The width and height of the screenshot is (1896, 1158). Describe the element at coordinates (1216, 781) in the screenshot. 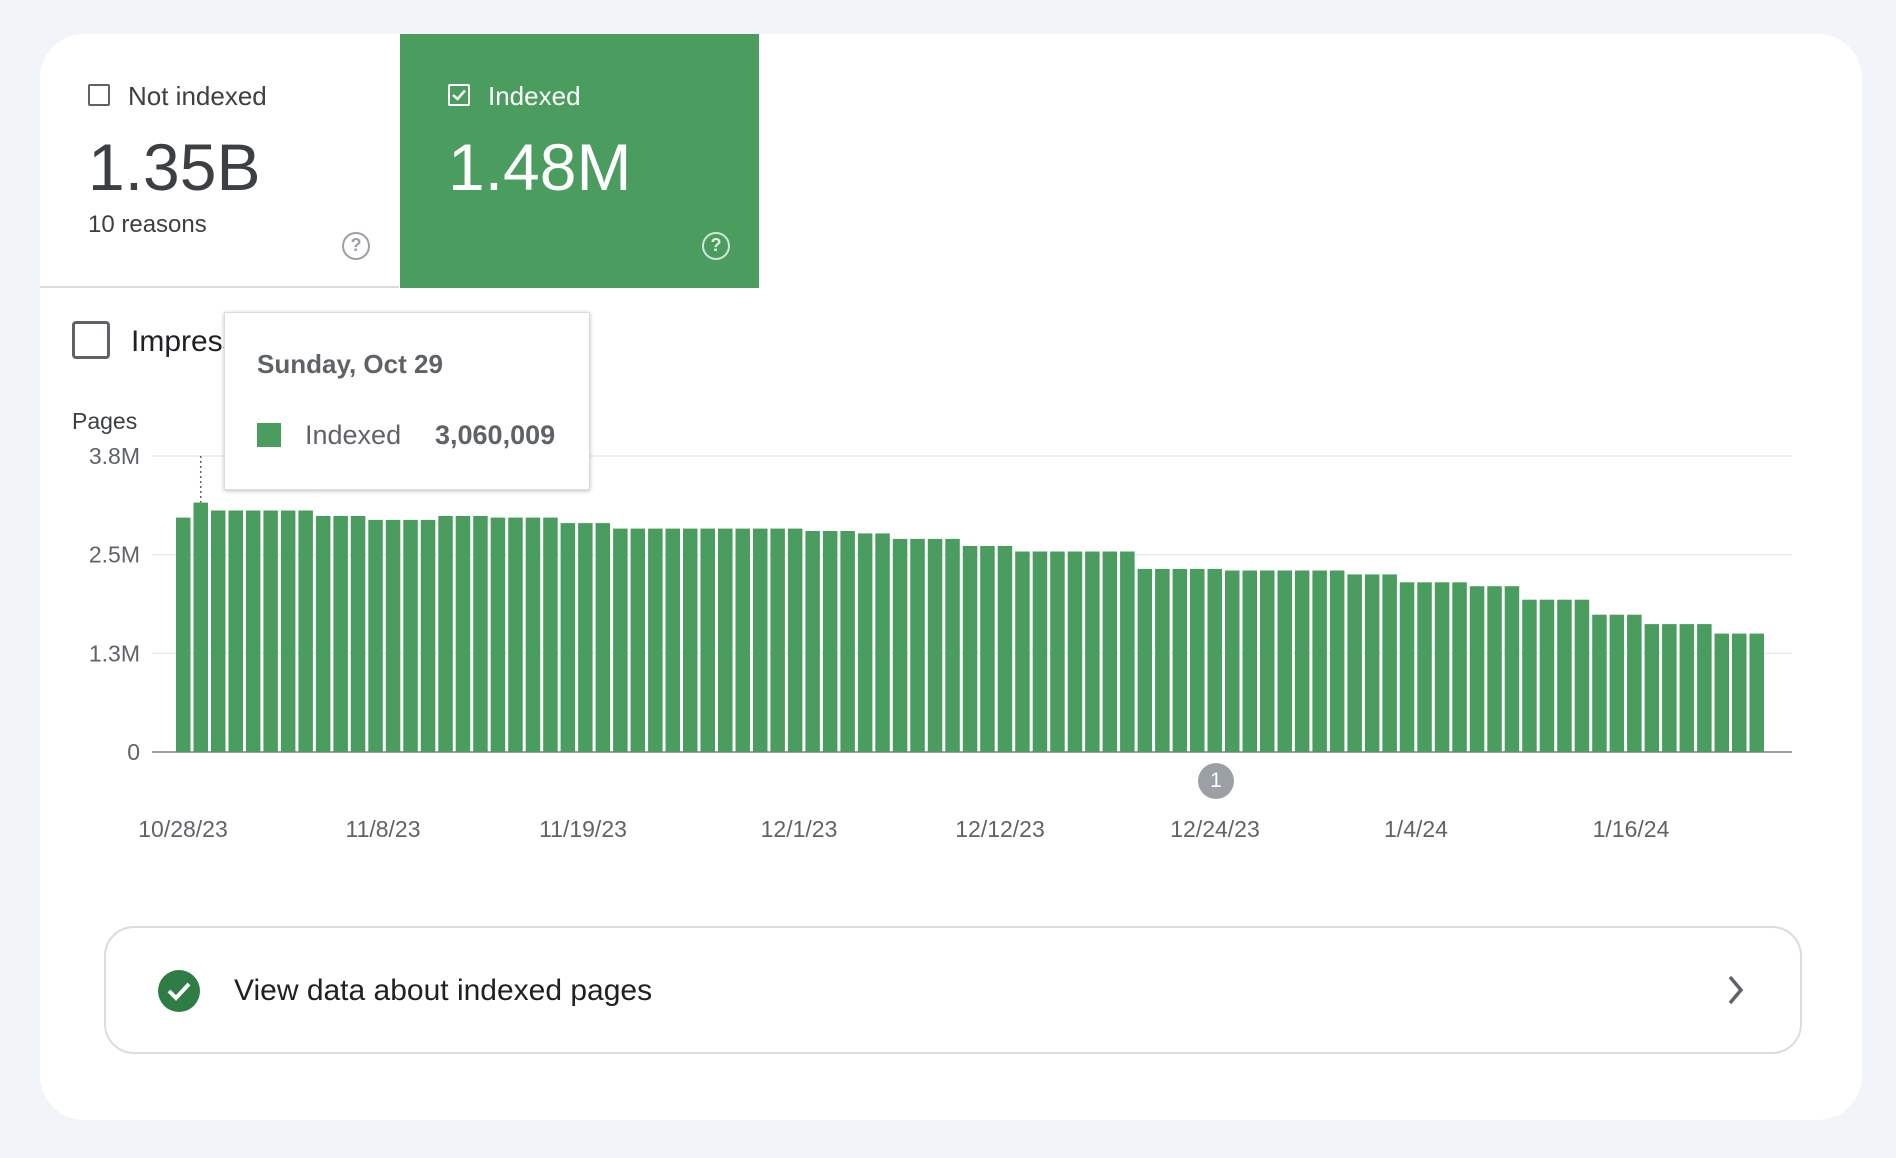

I see `annotation-marker: 1` at that location.